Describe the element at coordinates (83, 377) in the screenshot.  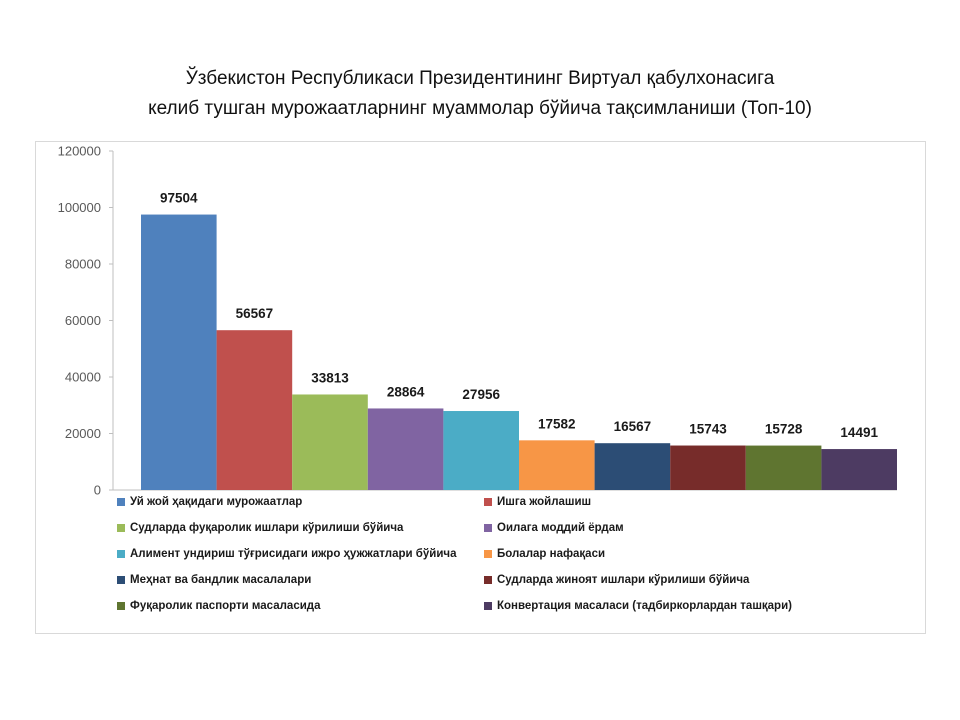
I see `y-tick-label: 40000` at that location.